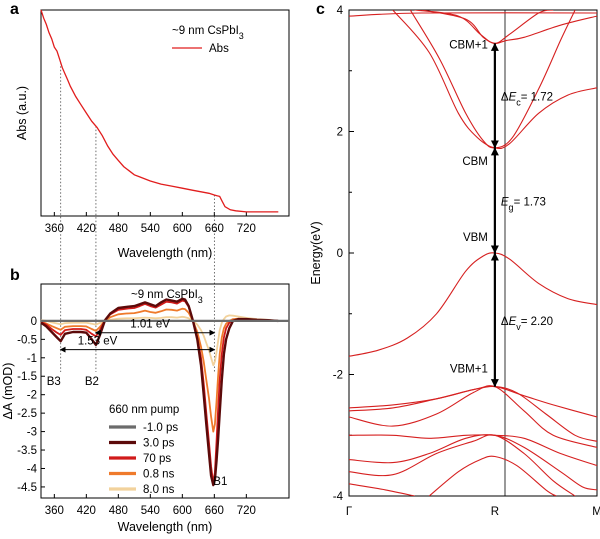 This screenshot has height=539, width=600. Describe the element at coordinates (340, 133) in the screenshot. I see `panel-c-ytick-label: 2` at that location.